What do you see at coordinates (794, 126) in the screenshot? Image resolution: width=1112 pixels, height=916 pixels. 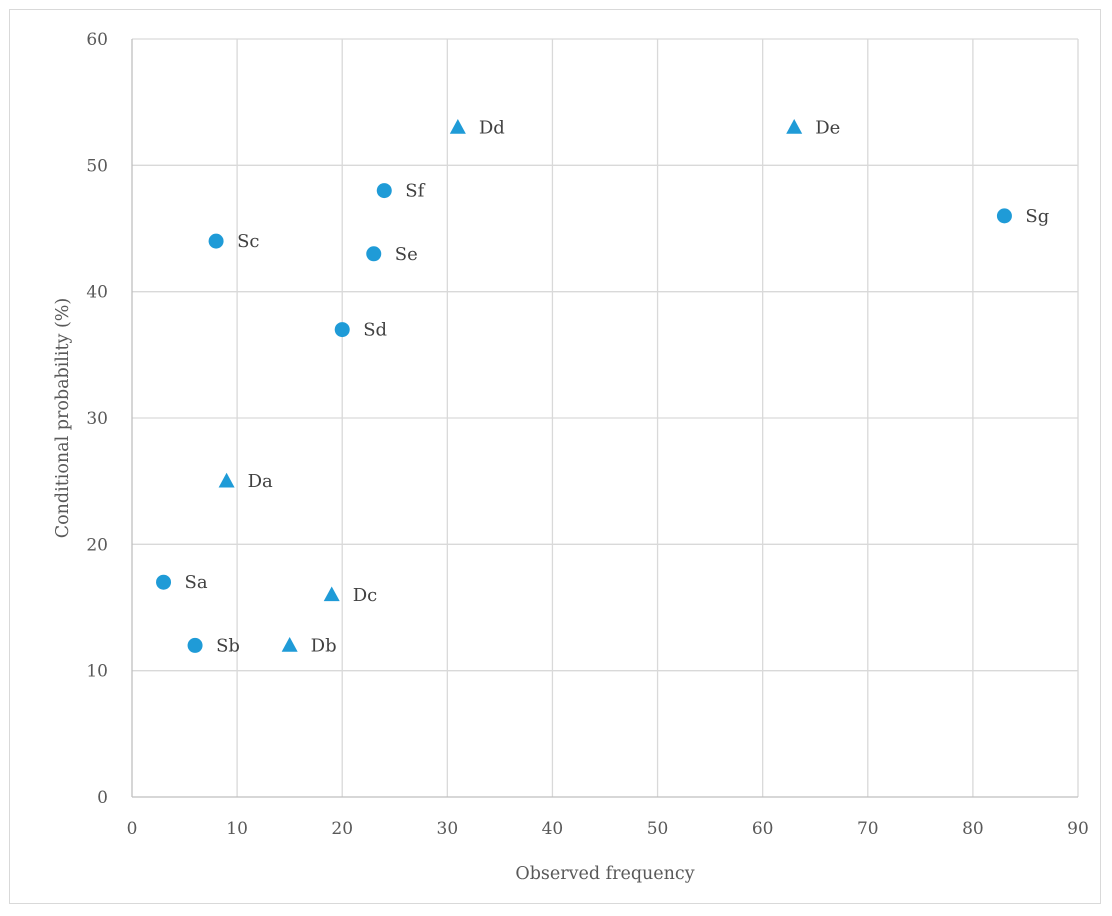 I see `triangle-point-de` at bounding box center [794, 126].